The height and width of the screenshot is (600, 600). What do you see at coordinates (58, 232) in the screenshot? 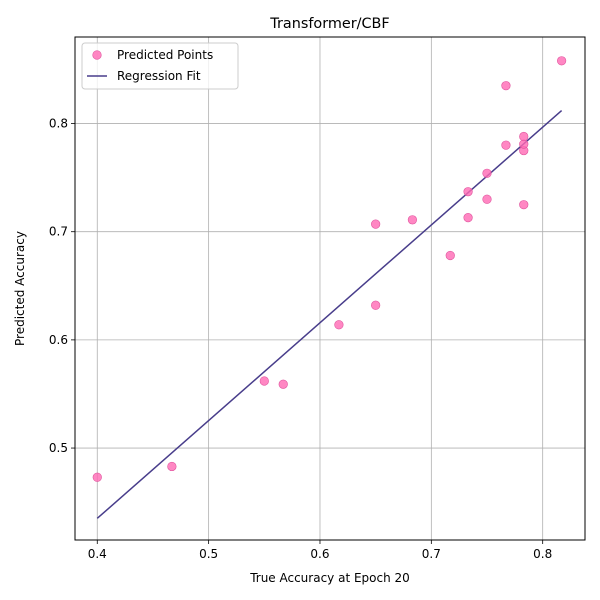
I see `y-tick-label: 0.7` at bounding box center [58, 232].